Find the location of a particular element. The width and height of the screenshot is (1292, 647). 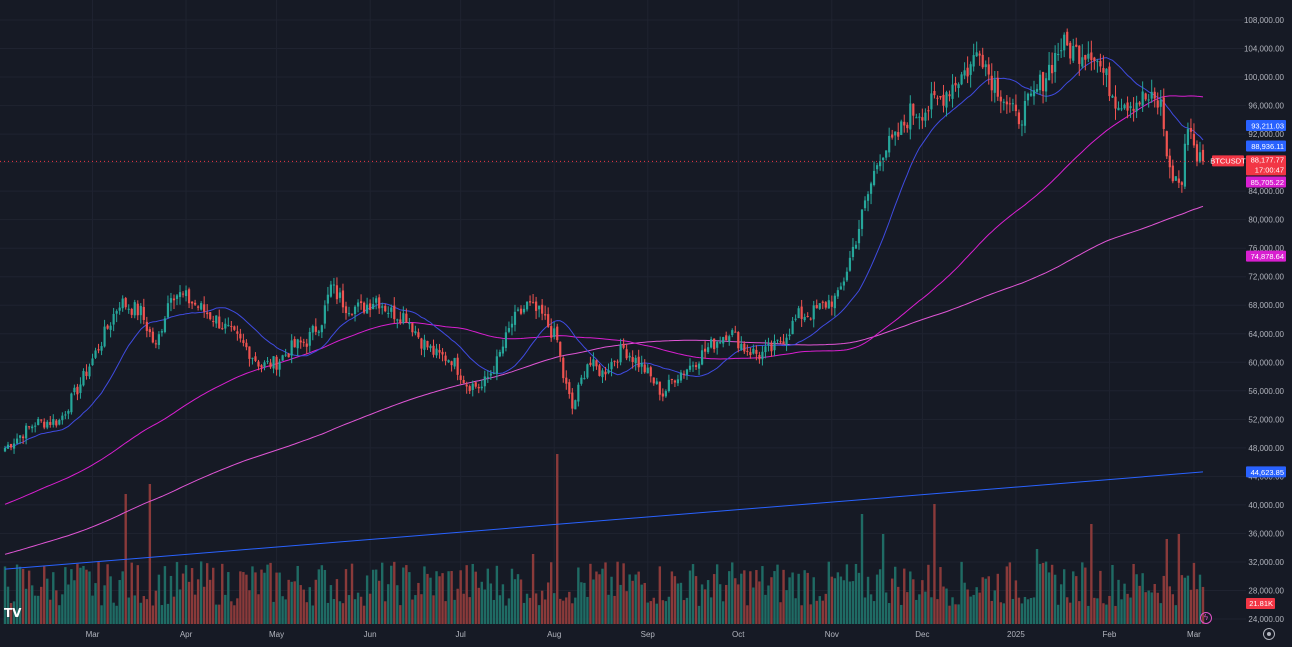

y-tick-label: 56,000.00 is located at coordinates (1266, 391).